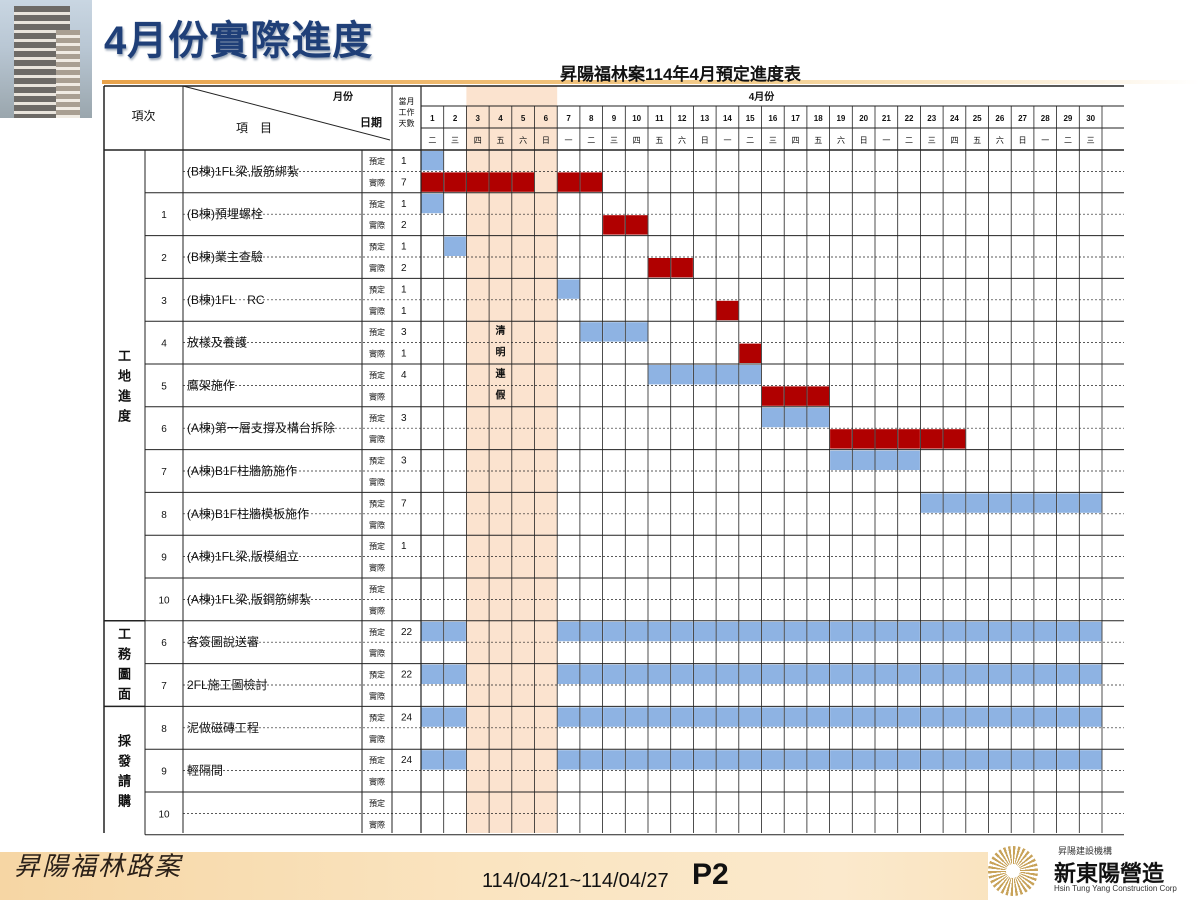  Describe the element at coordinates (1045, 118) in the screenshot. I see `day-number: 28` at that location.